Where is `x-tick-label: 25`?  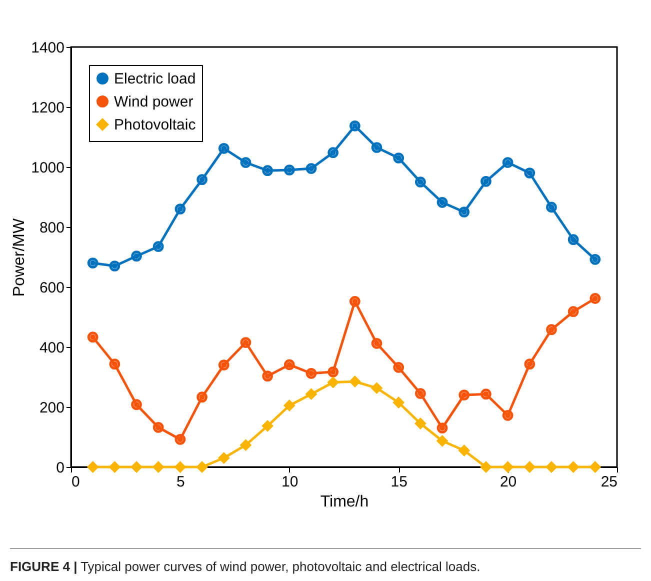 x-tick-label: 25 is located at coordinates (609, 482).